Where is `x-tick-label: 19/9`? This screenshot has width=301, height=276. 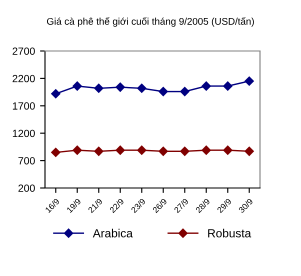
x-tick-label: 19/9 is located at coordinates (74, 206).